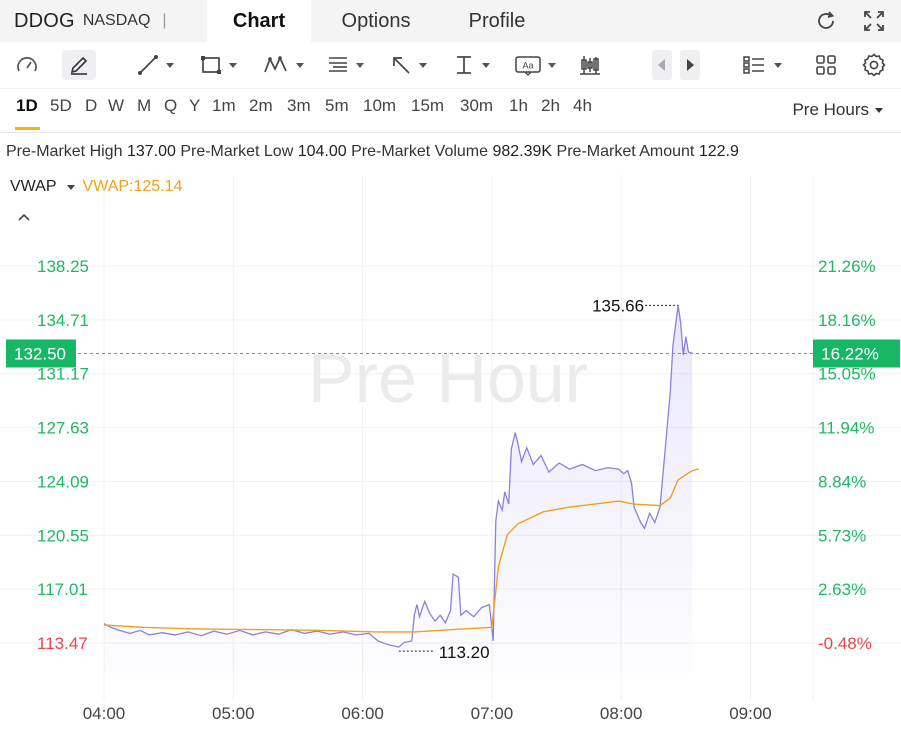 The image size is (901, 729). What do you see at coordinates (477, 105) in the screenshot?
I see `period-30m: 30m` at bounding box center [477, 105].